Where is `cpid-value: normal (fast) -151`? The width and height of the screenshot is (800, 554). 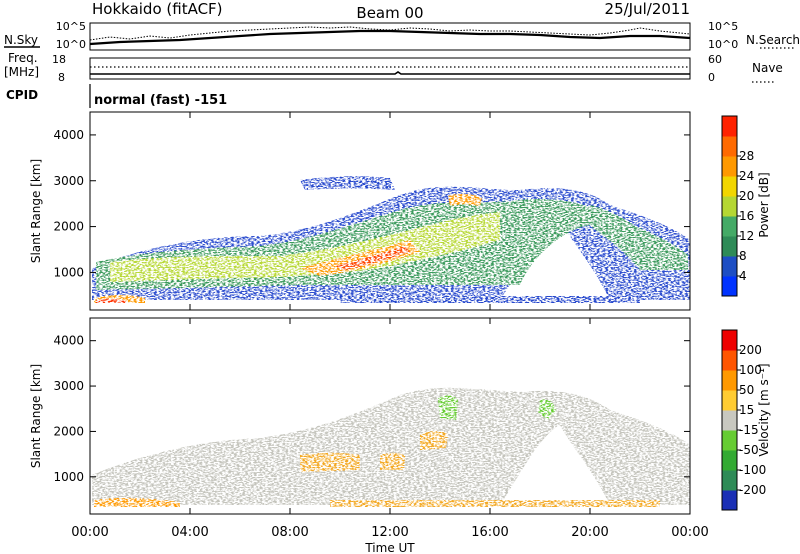
cpid-value: normal (fast) -151 is located at coordinates (160, 100).